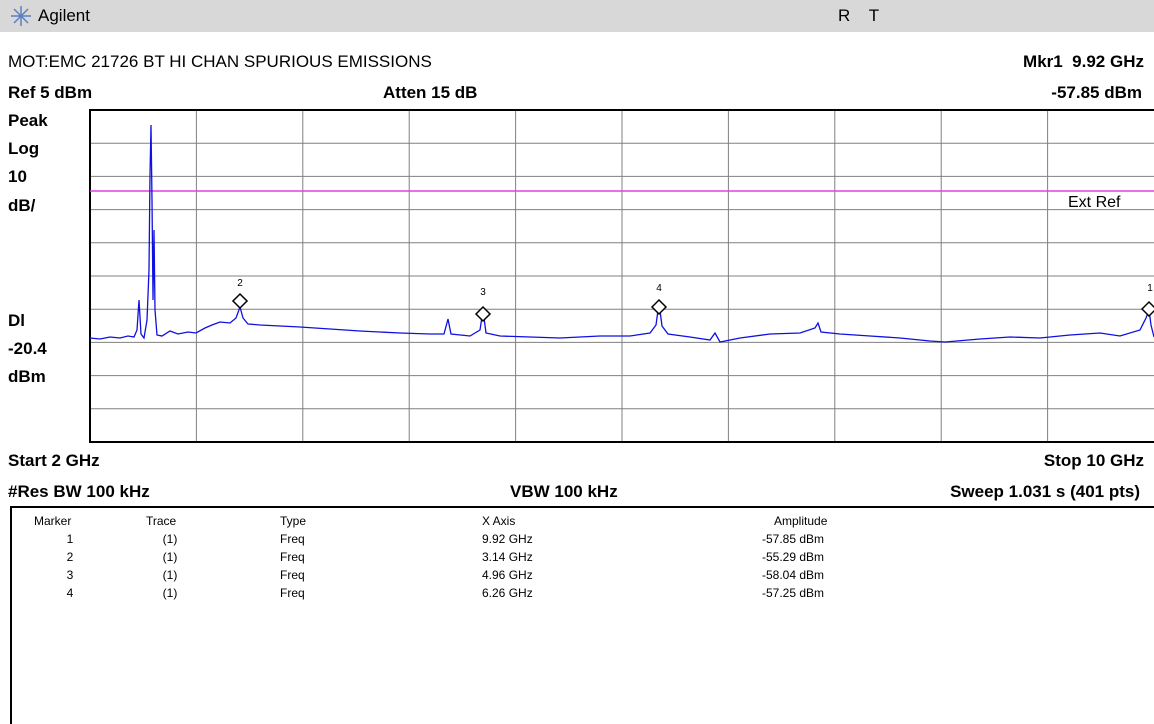 The width and height of the screenshot is (1154, 724). What do you see at coordinates (27, 348) in the screenshot?
I see `left-label: -20.4` at bounding box center [27, 348].